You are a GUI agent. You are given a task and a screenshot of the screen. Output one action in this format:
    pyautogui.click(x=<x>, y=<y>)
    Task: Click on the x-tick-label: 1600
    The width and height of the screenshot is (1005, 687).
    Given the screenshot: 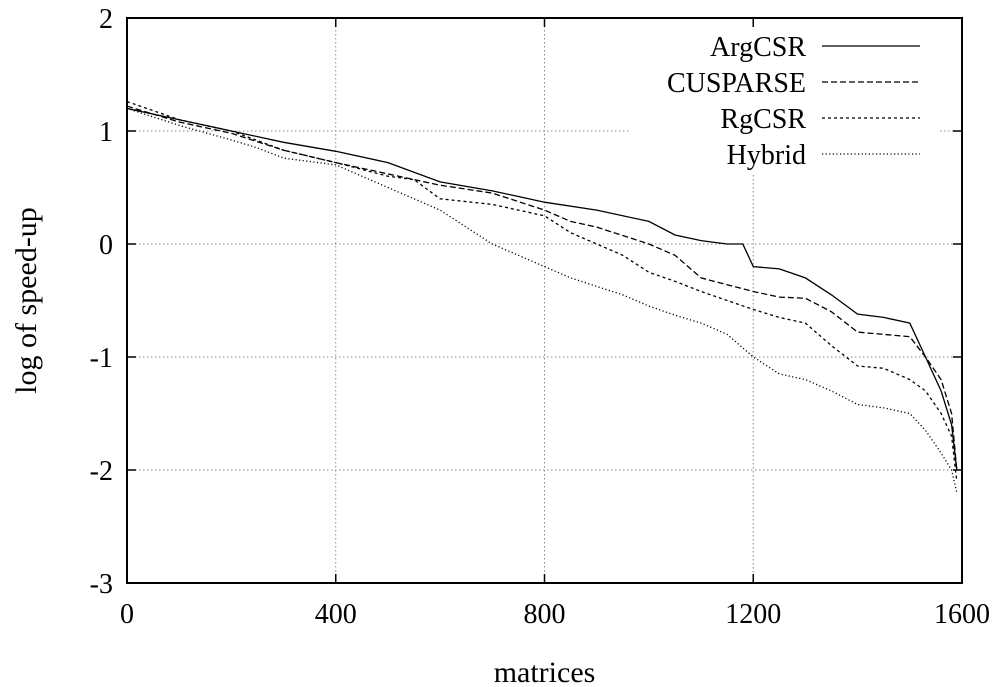 What is the action you would take?
    pyautogui.click(x=962, y=614)
    